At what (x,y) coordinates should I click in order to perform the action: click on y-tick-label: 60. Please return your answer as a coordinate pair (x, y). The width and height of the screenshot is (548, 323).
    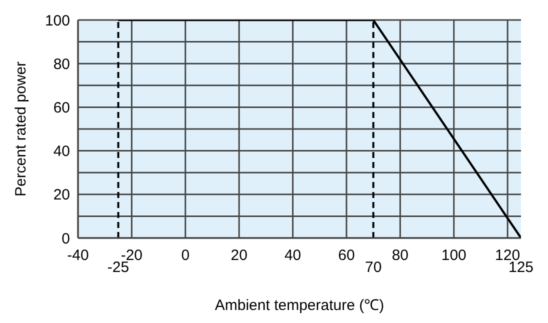
    Looking at the image, I should click on (61, 108).